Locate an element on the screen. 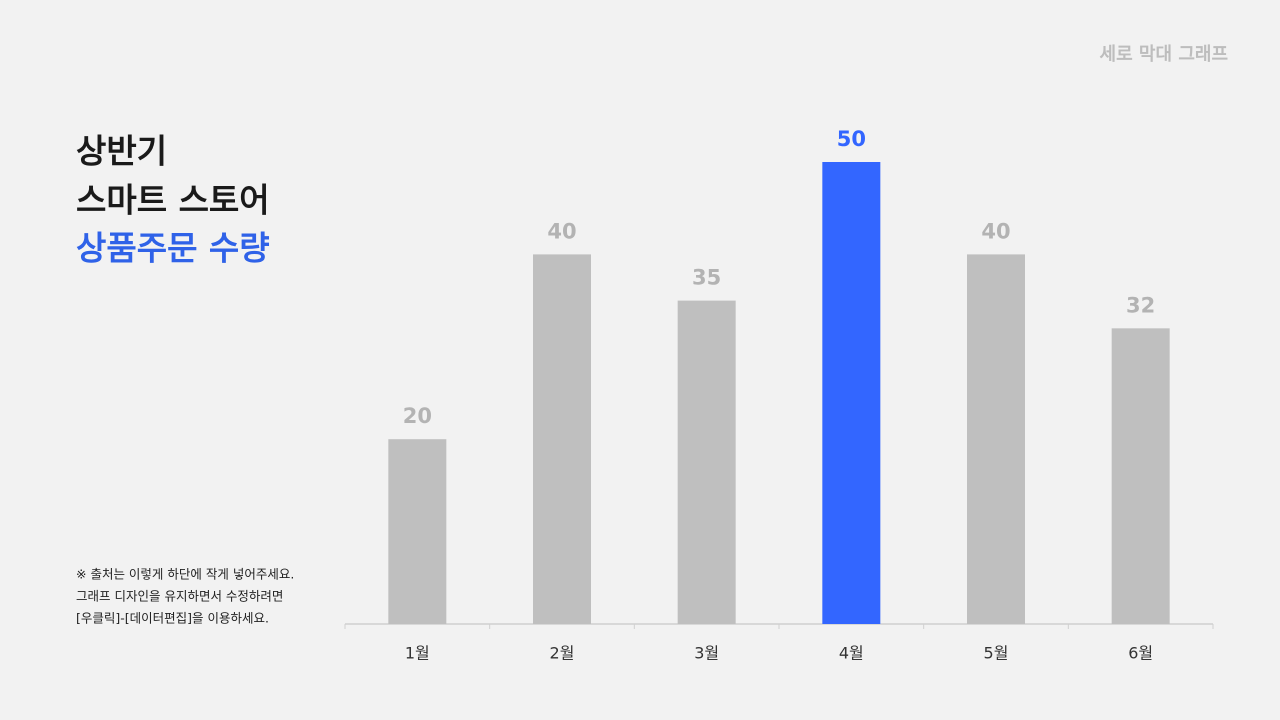  value-label: 35 is located at coordinates (706, 278).